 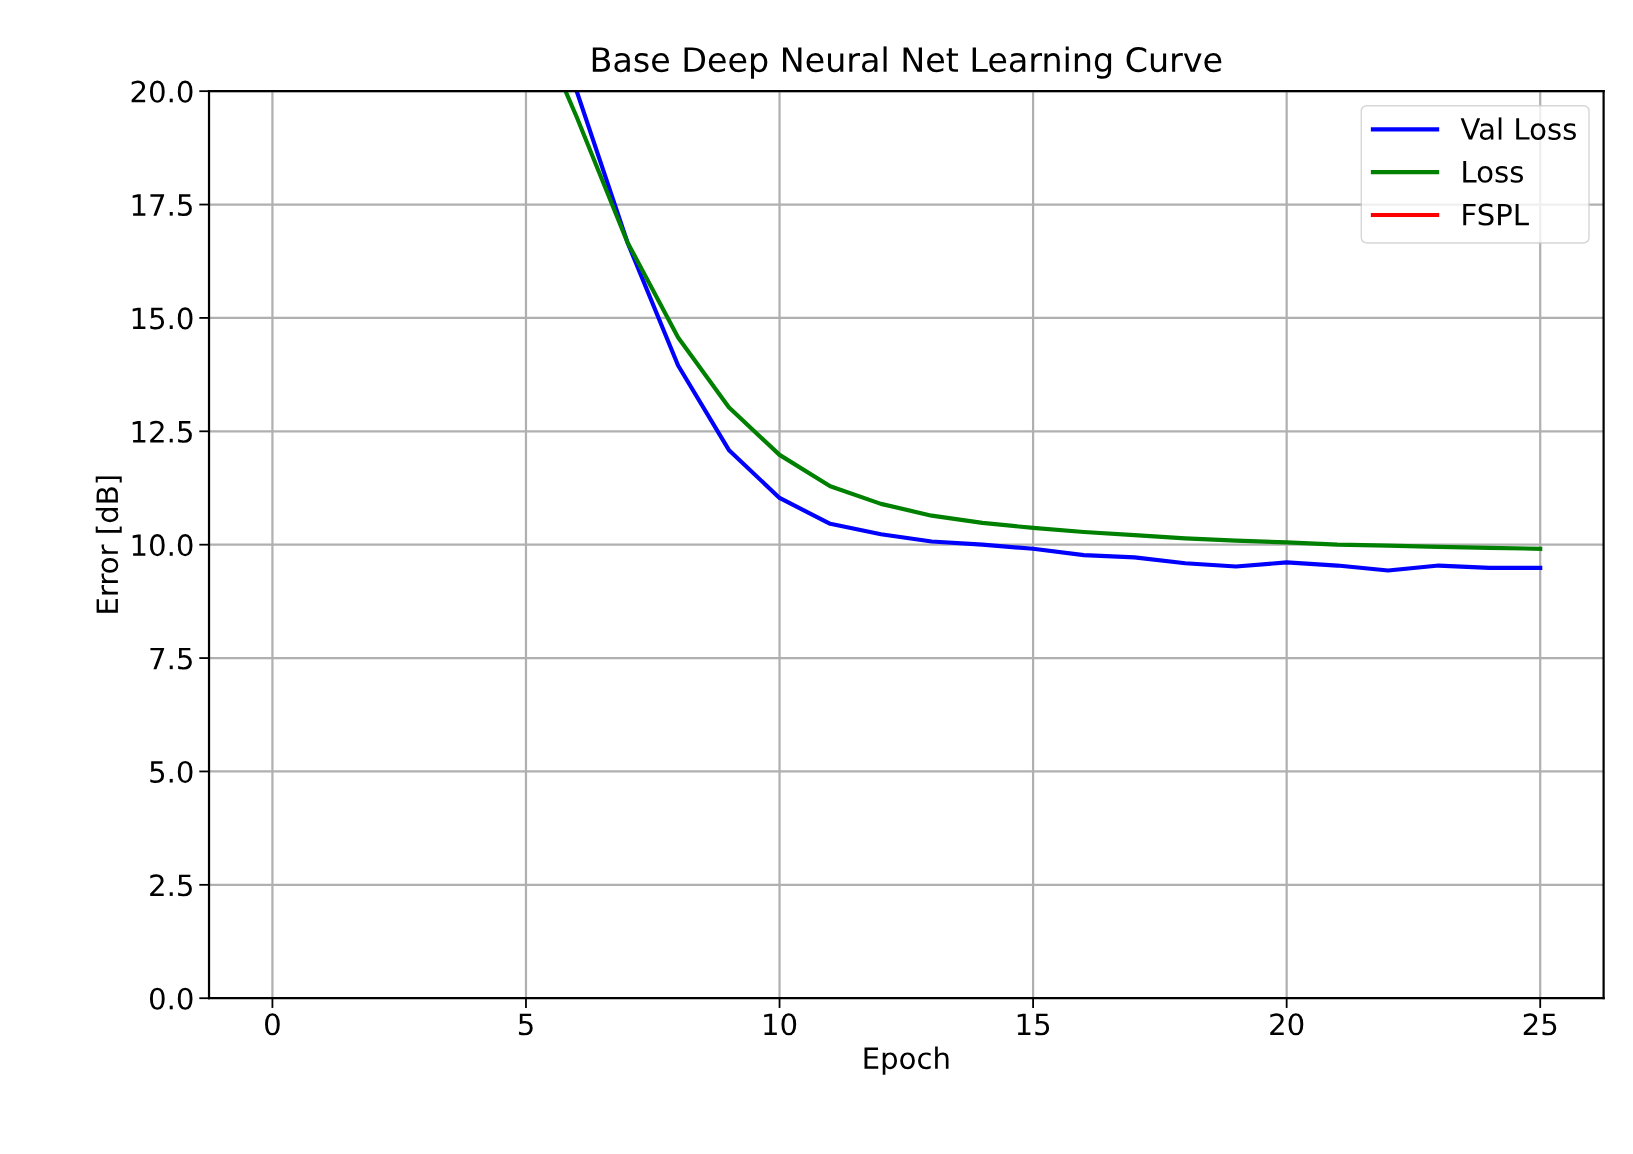 What do you see at coordinates (780, 1024) in the screenshot?
I see `x-tick-label: 10` at bounding box center [780, 1024].